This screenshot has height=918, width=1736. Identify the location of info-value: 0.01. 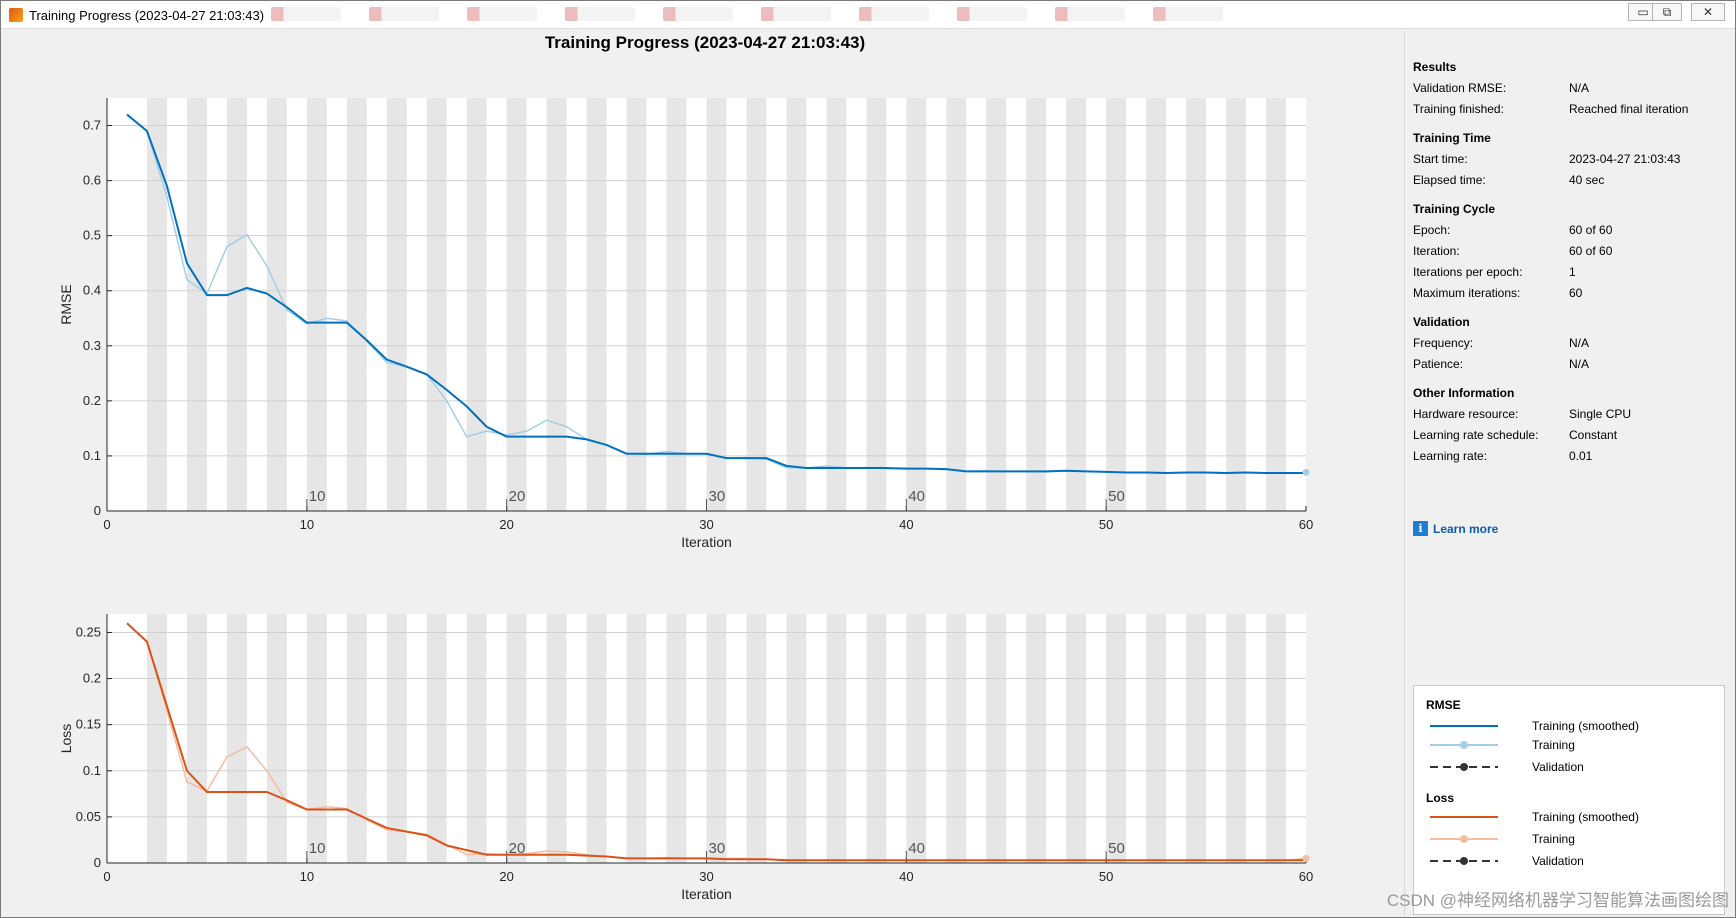
(1581, 456).